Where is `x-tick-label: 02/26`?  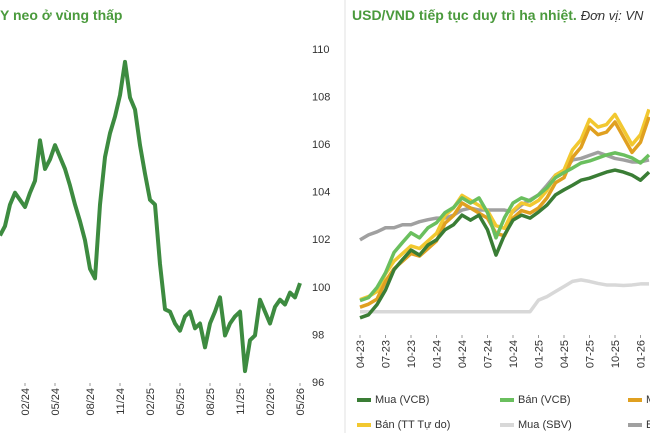 x-tick-label: 02/26 is located at coordinates (271, 402).